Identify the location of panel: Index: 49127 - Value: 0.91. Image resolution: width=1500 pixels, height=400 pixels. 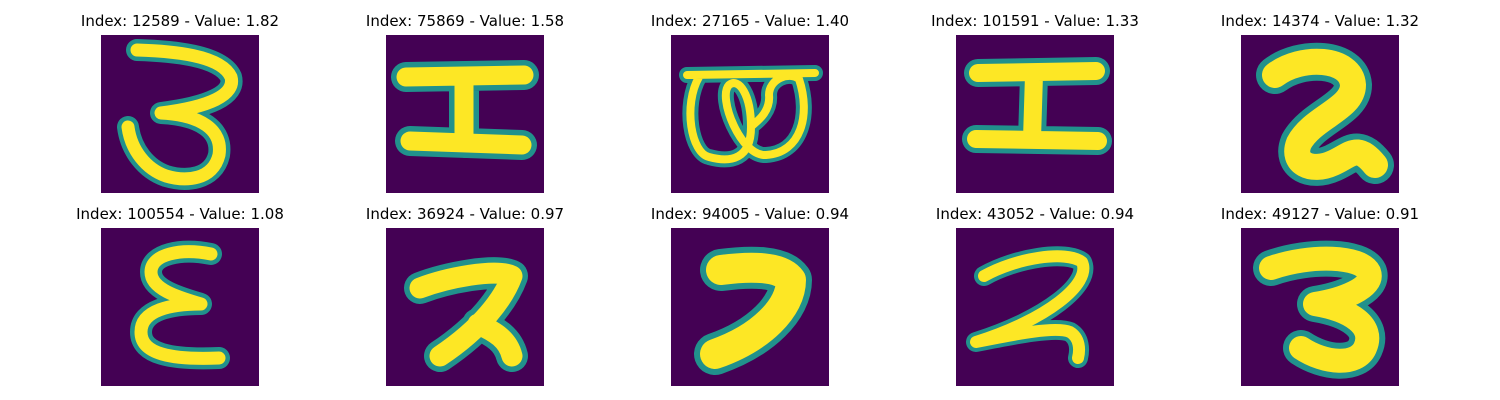
(1320, 295).